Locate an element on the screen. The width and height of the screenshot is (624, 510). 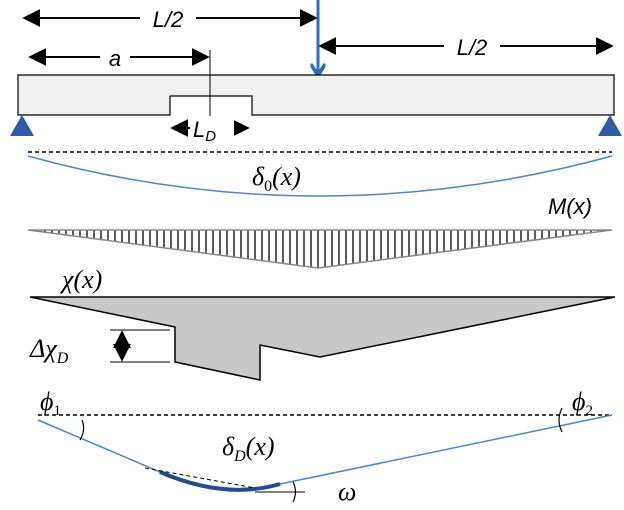
tangent-line is located at coordinates (200, 478).